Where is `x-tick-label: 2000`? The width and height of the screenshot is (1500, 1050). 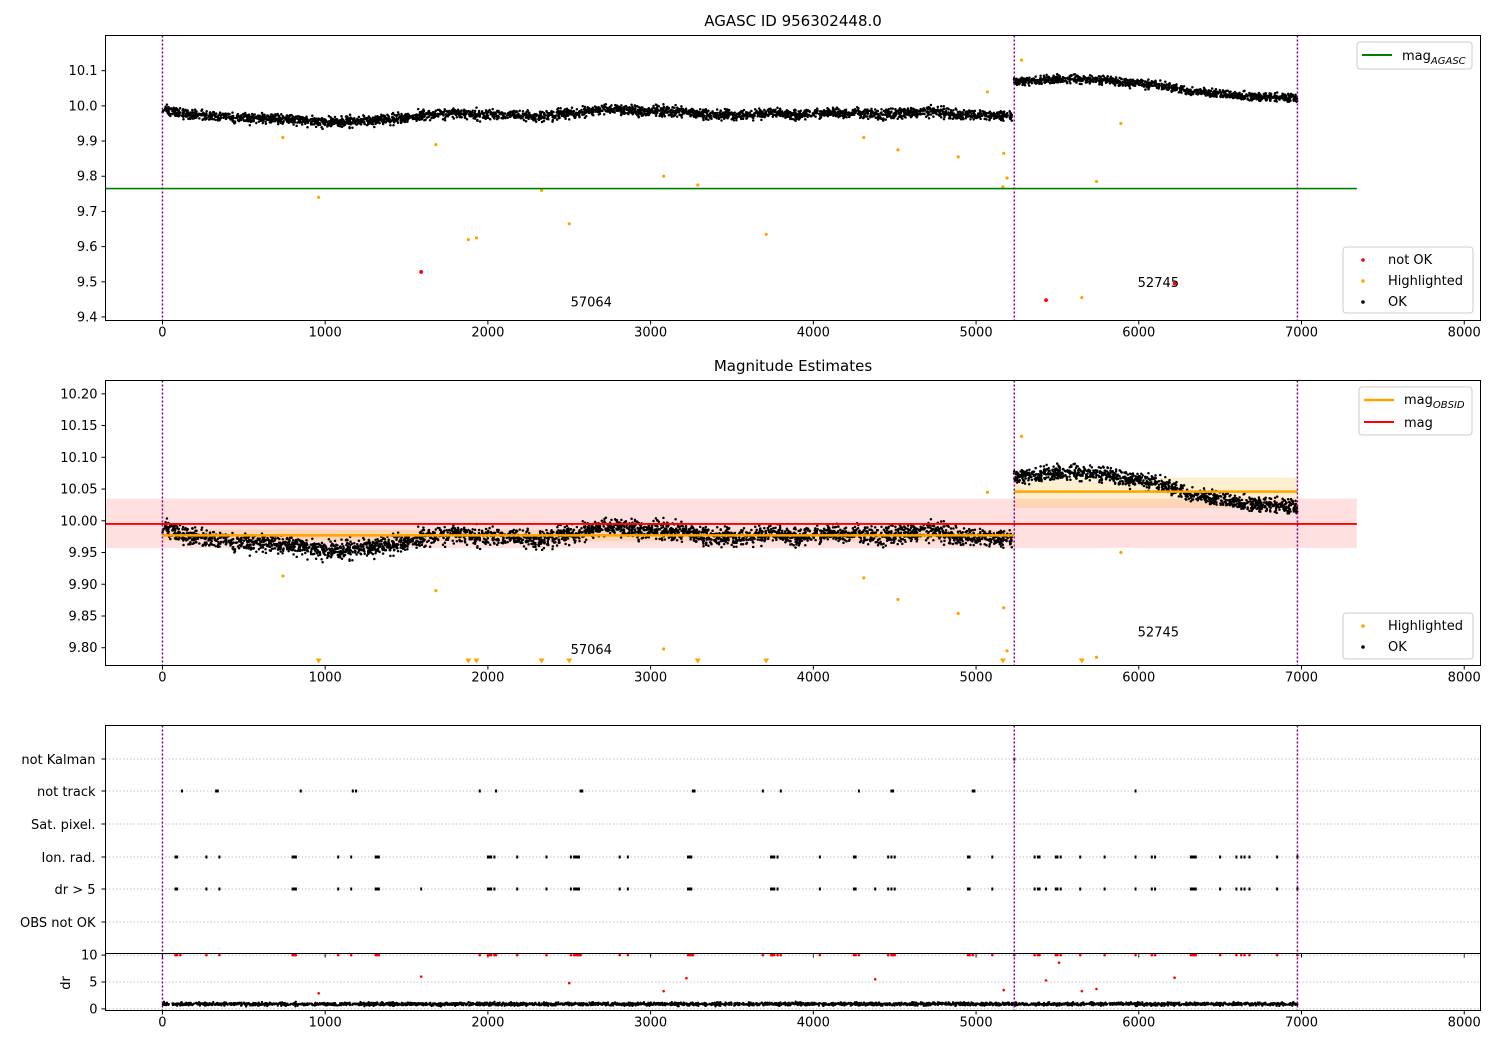 x-tick-label: 2000 is located at coordinates (487, 333).